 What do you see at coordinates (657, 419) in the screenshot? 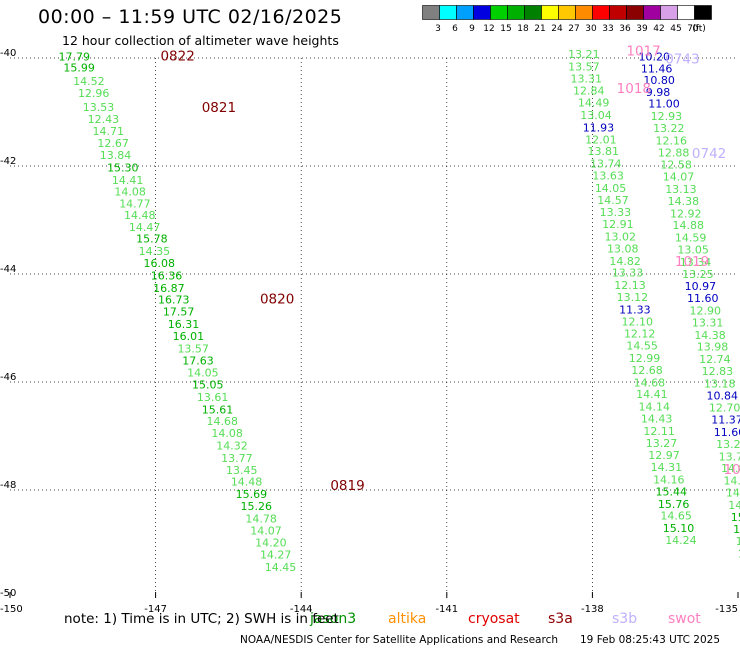
I see `wave-height-label: 14.43` at bounding box center [657, 419].